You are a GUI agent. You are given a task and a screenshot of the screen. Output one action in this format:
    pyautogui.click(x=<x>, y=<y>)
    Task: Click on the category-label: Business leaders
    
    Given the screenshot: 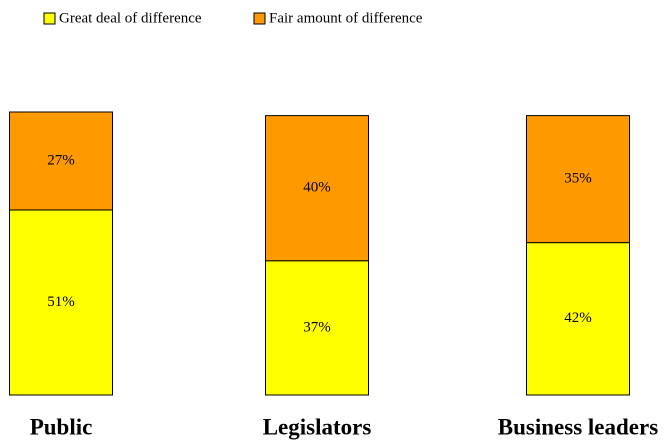 What is the action you would take?
    pyautogui.click(x=578, y=426)
    